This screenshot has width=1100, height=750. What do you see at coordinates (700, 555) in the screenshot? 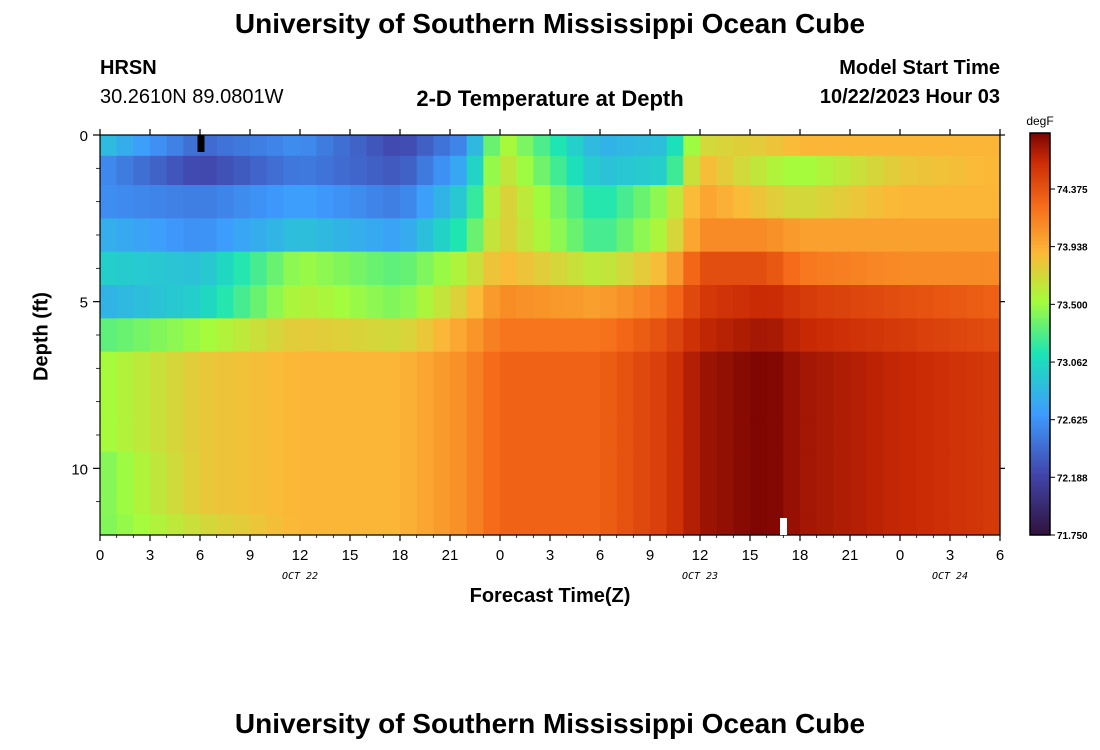
I see `x-tick-label: 12` at bounding box center [700, 555].